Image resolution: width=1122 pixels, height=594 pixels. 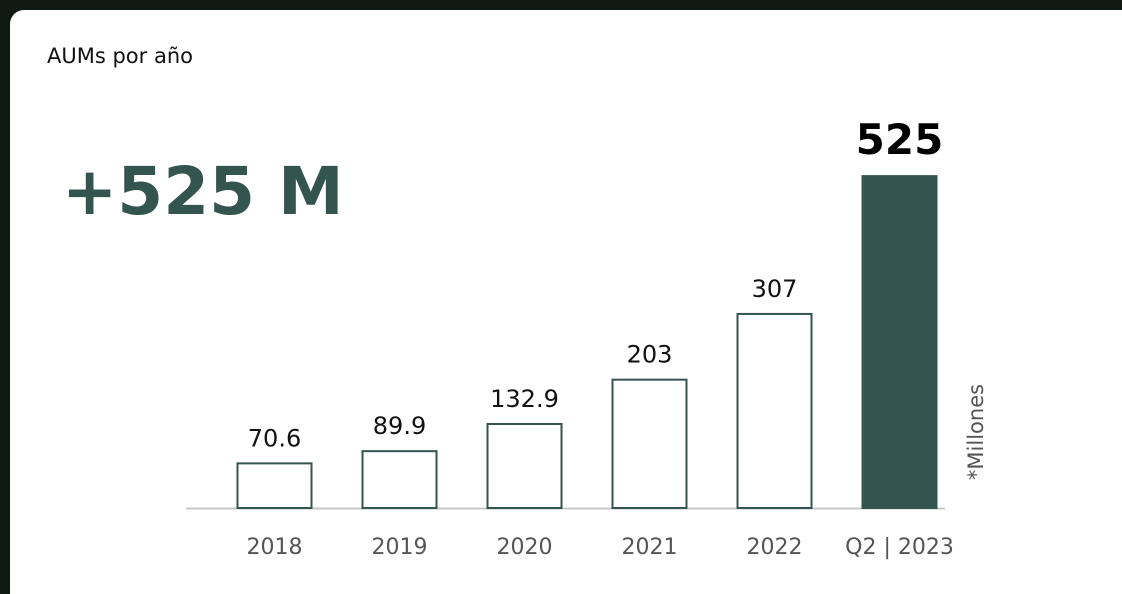 I want to click on chart-title: AUMs por año, so click(x=120, y=56).